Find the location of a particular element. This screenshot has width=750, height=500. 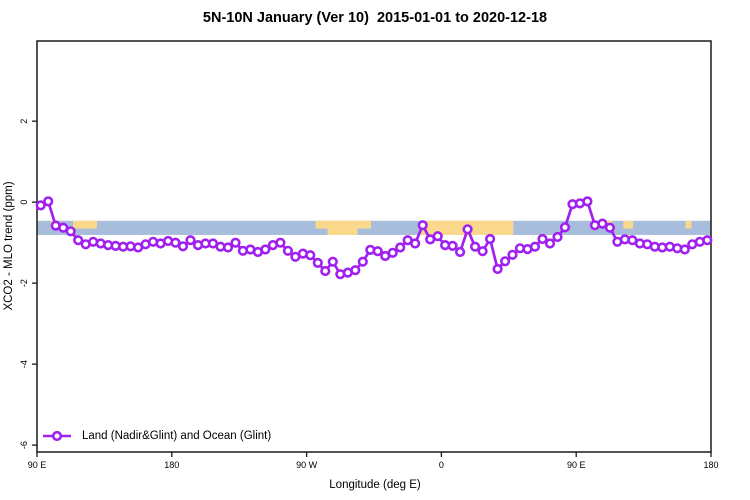

y-axis: 2 0 -2 -4 -6 is located at coordinates (28, 284).